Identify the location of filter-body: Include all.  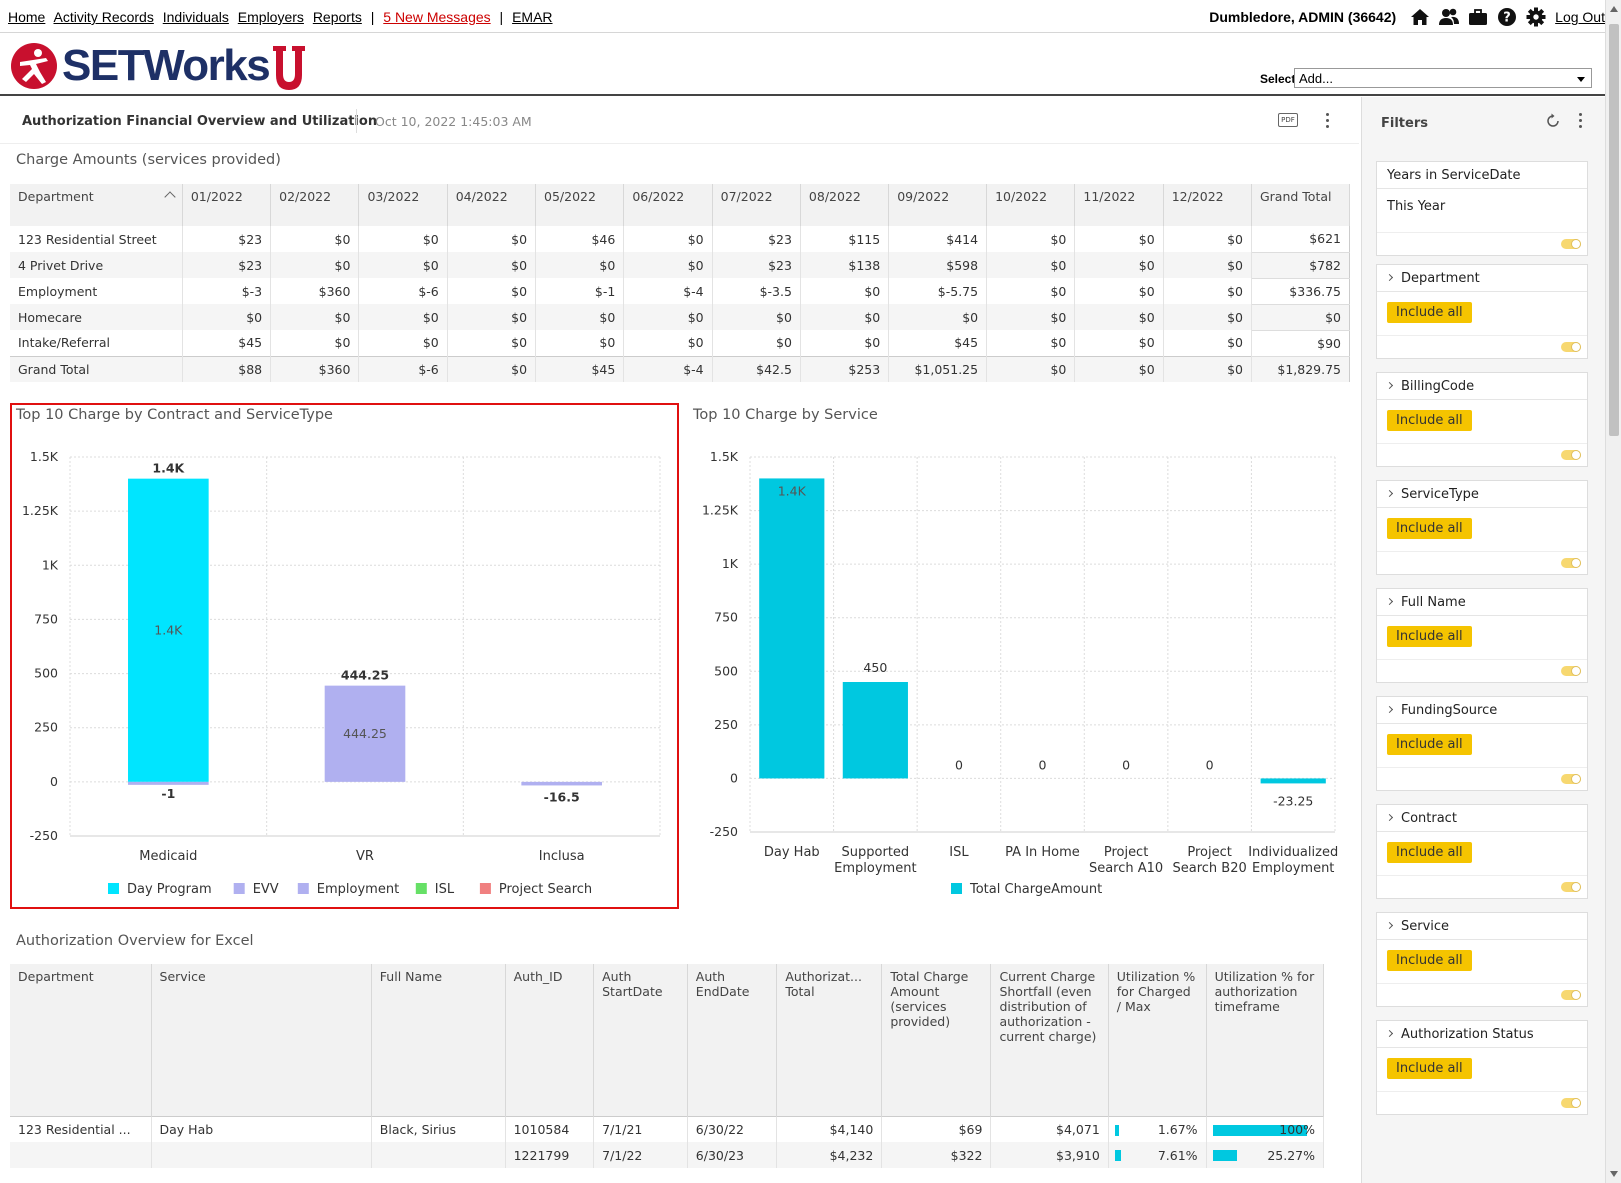
(1482, 314).